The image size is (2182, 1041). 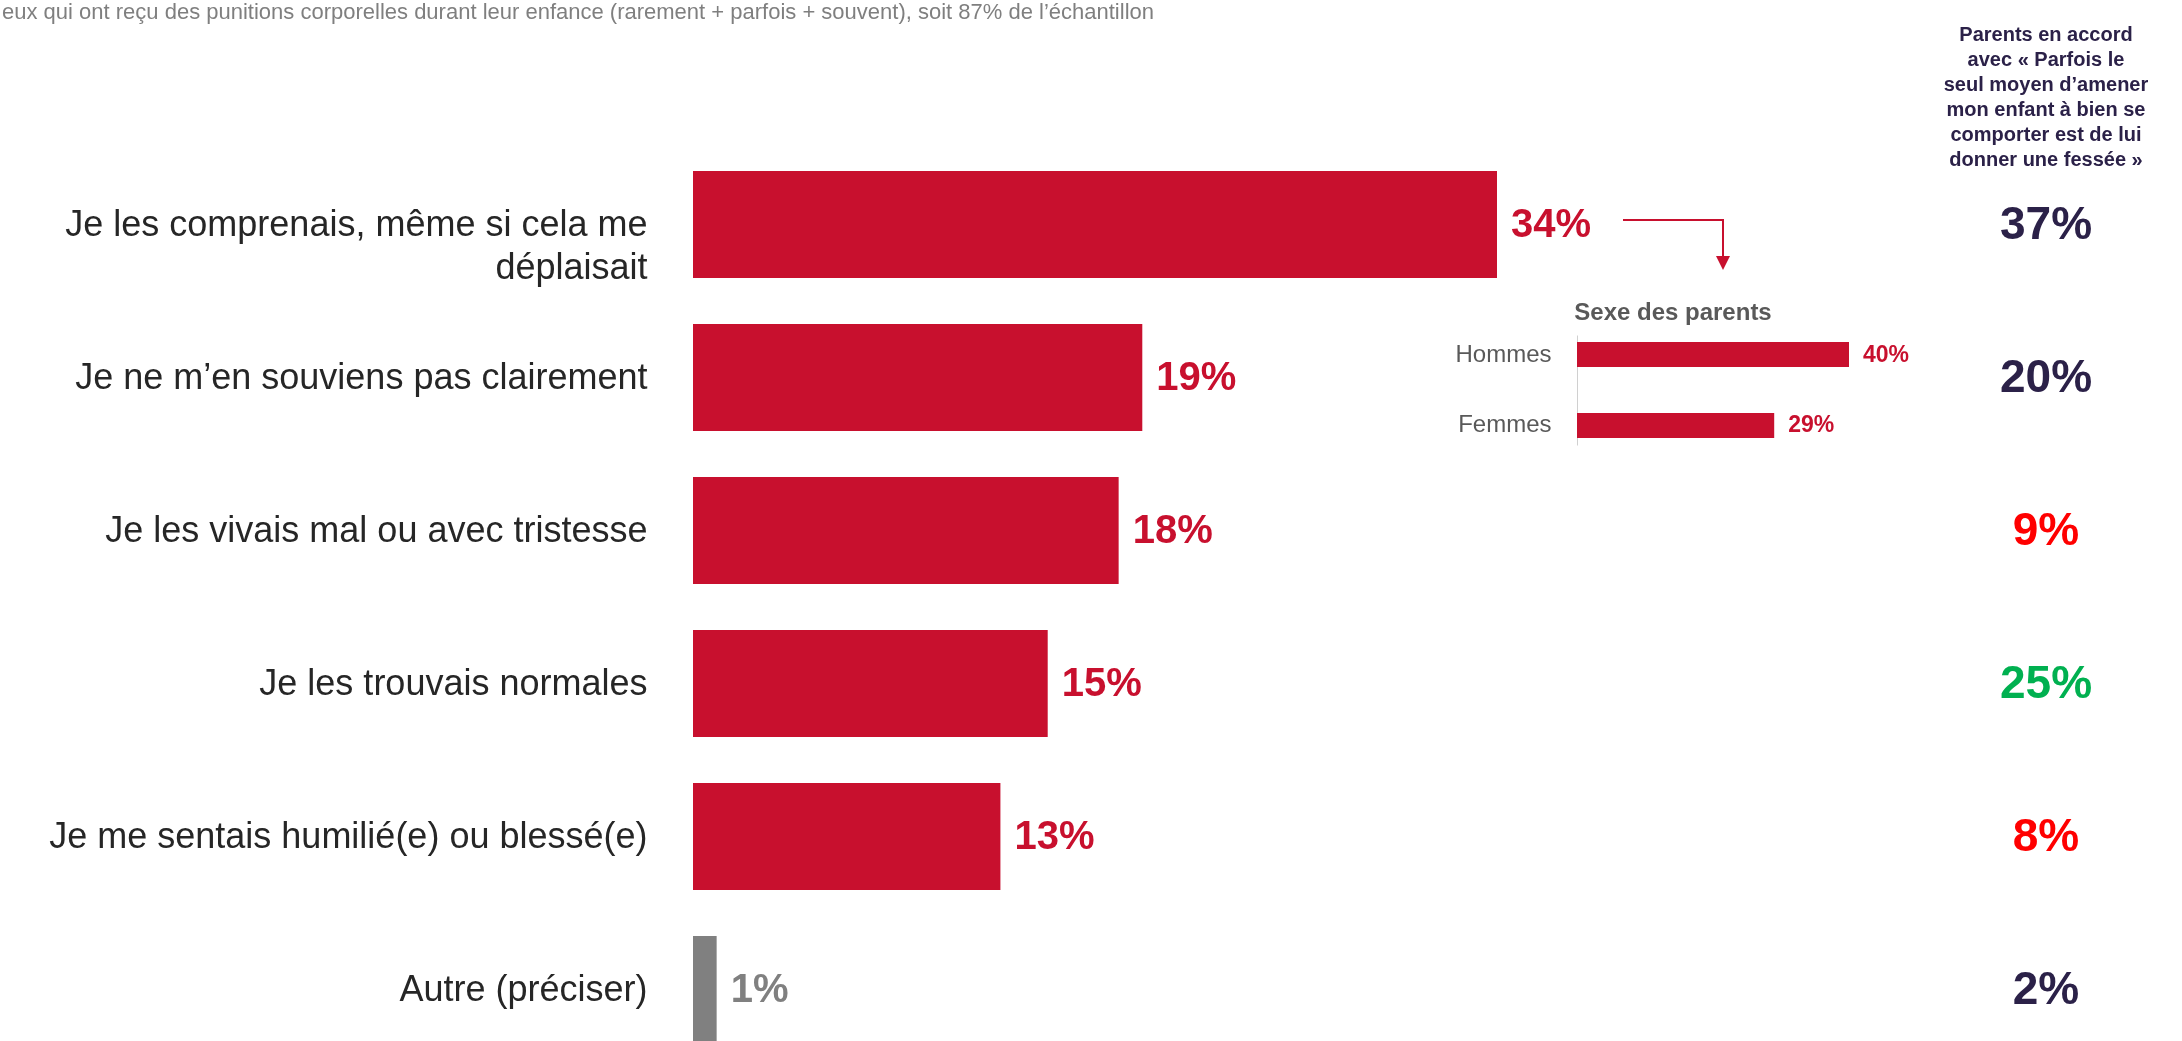 What do you see at coordinates (453, 682) in the screenshot?
I see `y-tick-label: Je les trouvais normales` at bounding box center [453, 682].